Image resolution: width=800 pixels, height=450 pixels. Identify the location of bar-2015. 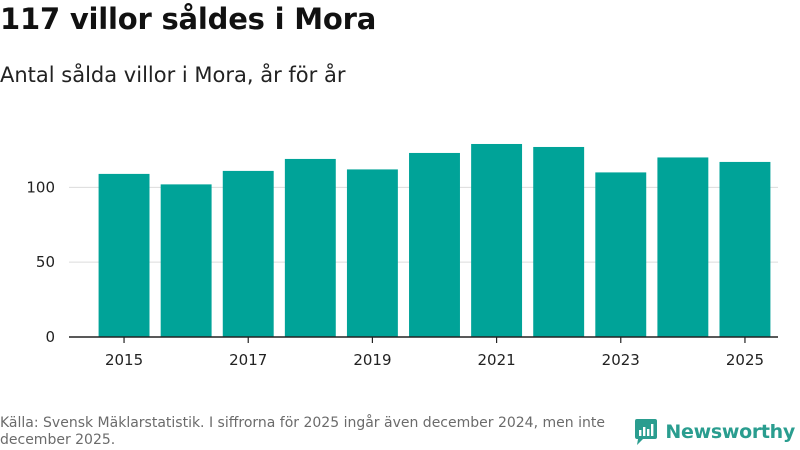
(124, 255).